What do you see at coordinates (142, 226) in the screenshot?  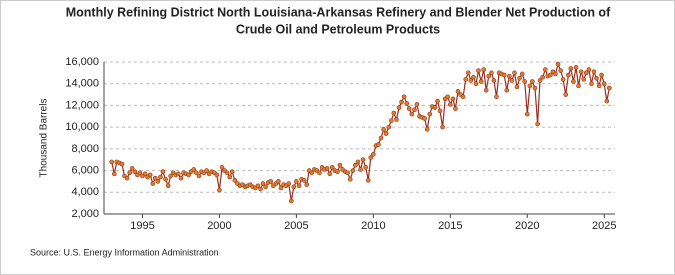 I see `x-tick-label: 1995` at bounding box center [142, 226].